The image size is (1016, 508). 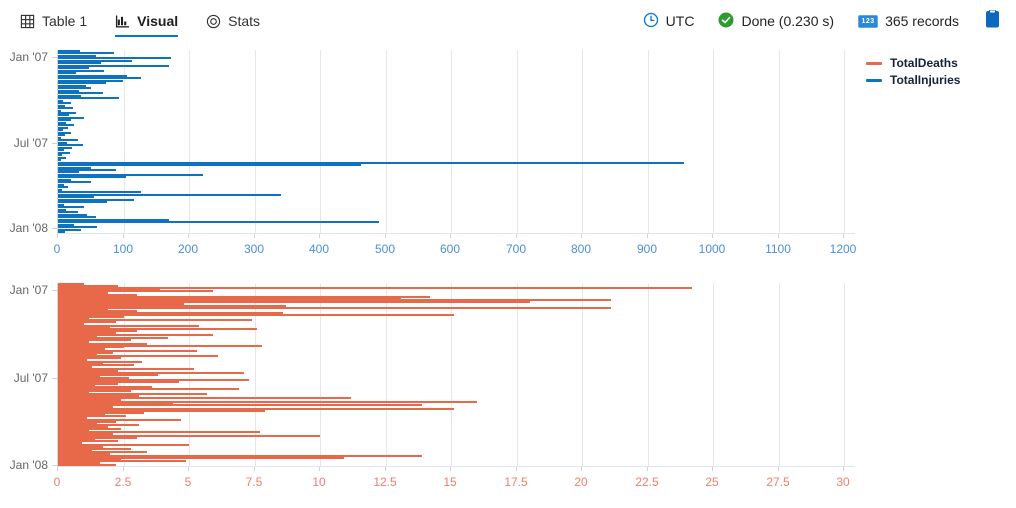 I want to click on legend-label: TotalInjuries, so click(x=925, y=80).